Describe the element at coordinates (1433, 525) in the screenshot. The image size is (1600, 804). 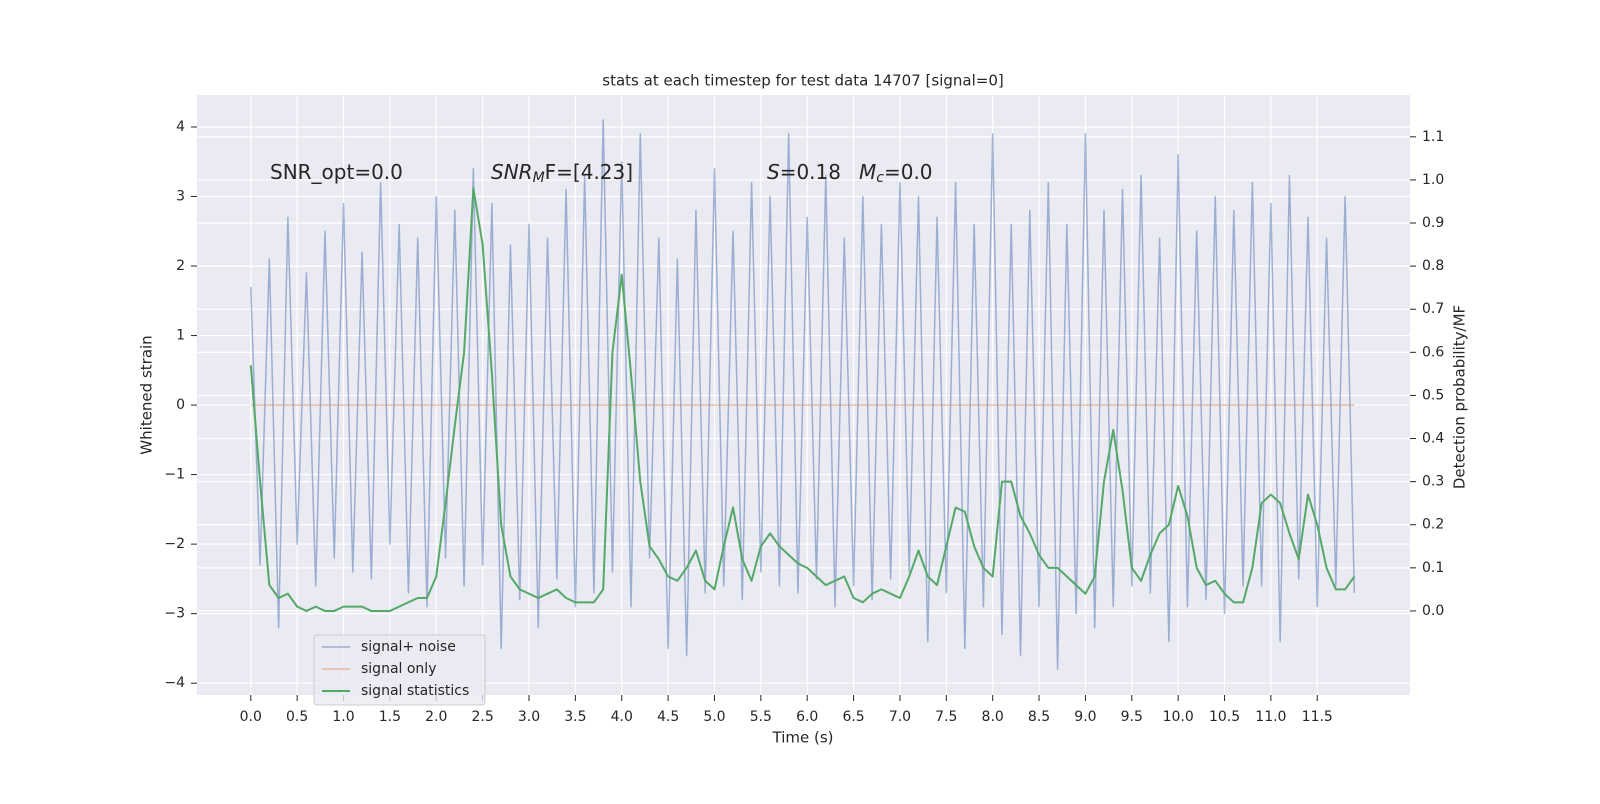
I see `y2-tick-label: 0.2` at that location.